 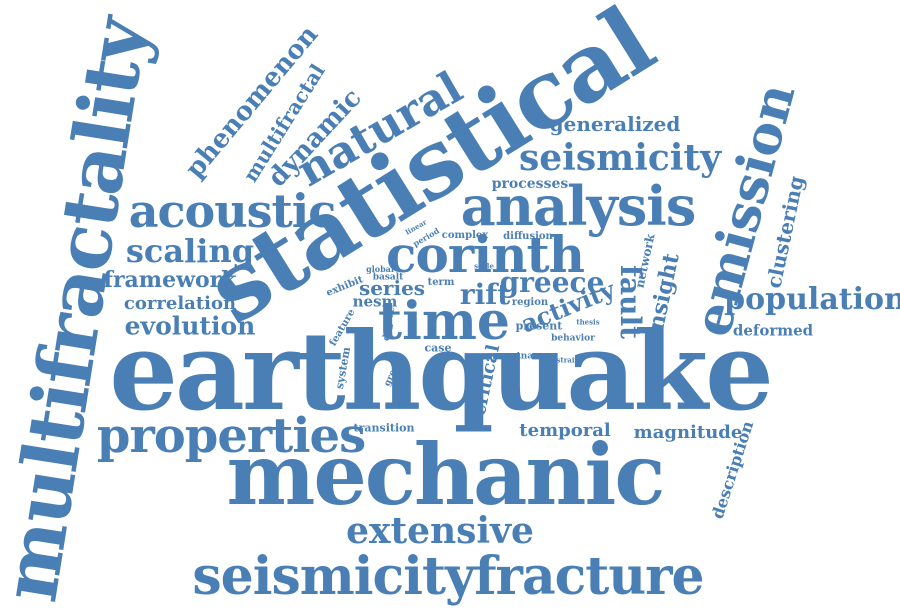 I want to click on word-evolution: evolution, so click(x=190, y=326).